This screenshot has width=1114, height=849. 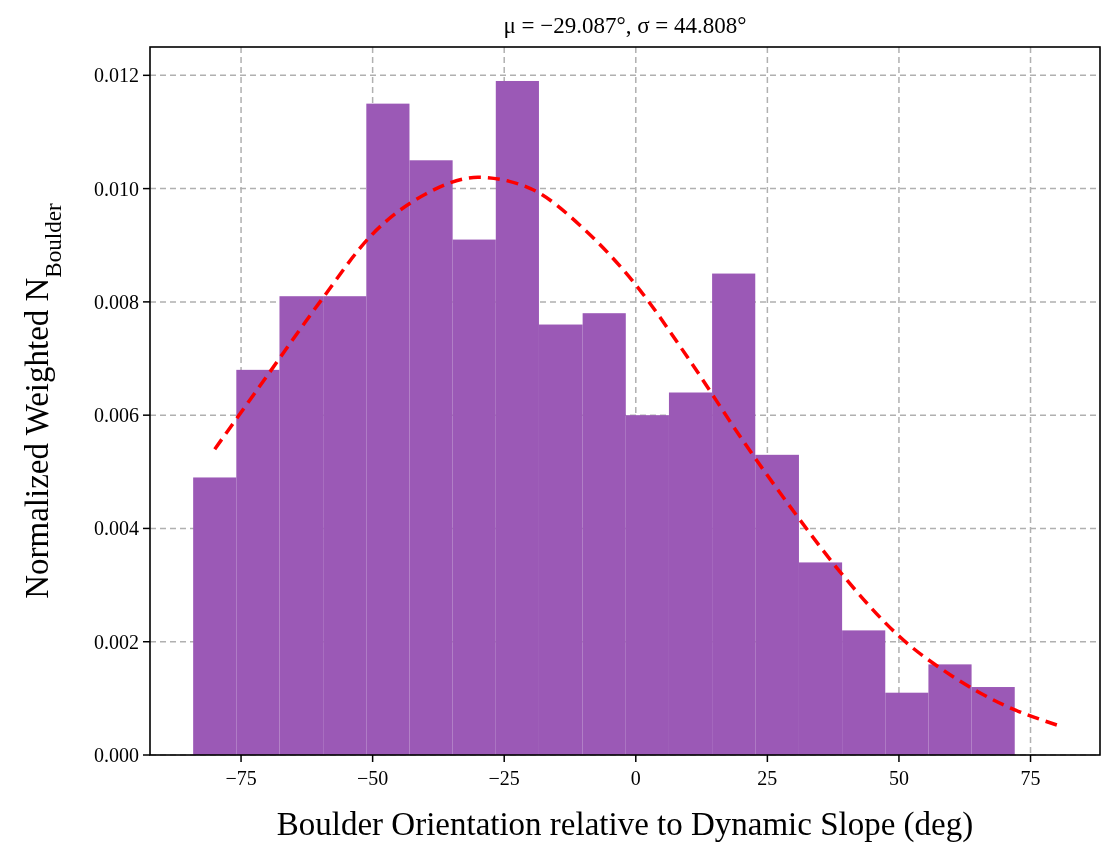 I want to click on chart-title: μ = −29.087°, σ = 44.808°, so click(x=625, y=25).